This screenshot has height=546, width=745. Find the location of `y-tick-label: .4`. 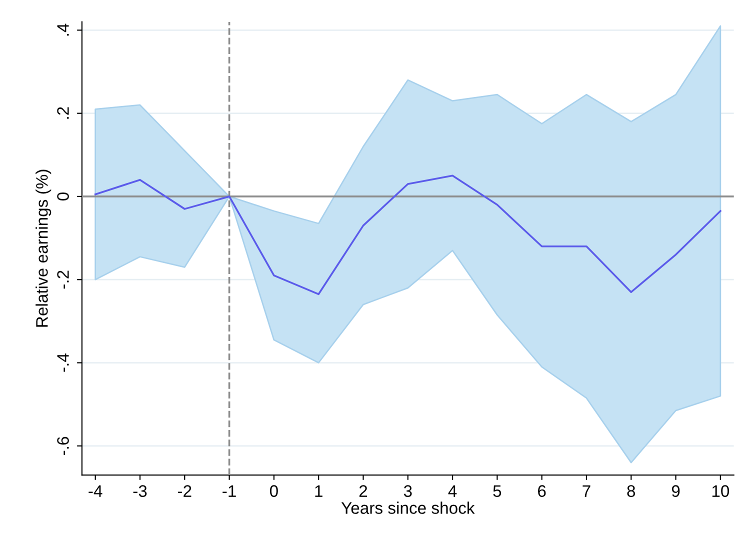

y-tick-label: .4 is located at coordinates (63, 30).